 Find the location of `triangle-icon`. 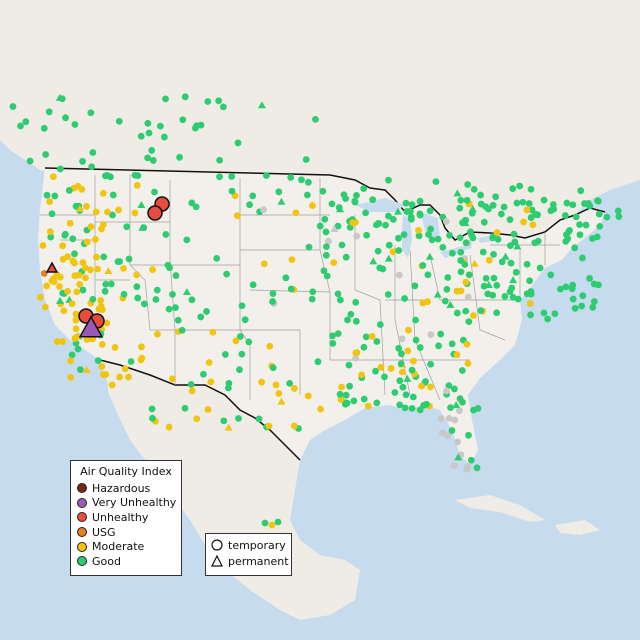

triangle-icon is located at coordinates (217, 561).